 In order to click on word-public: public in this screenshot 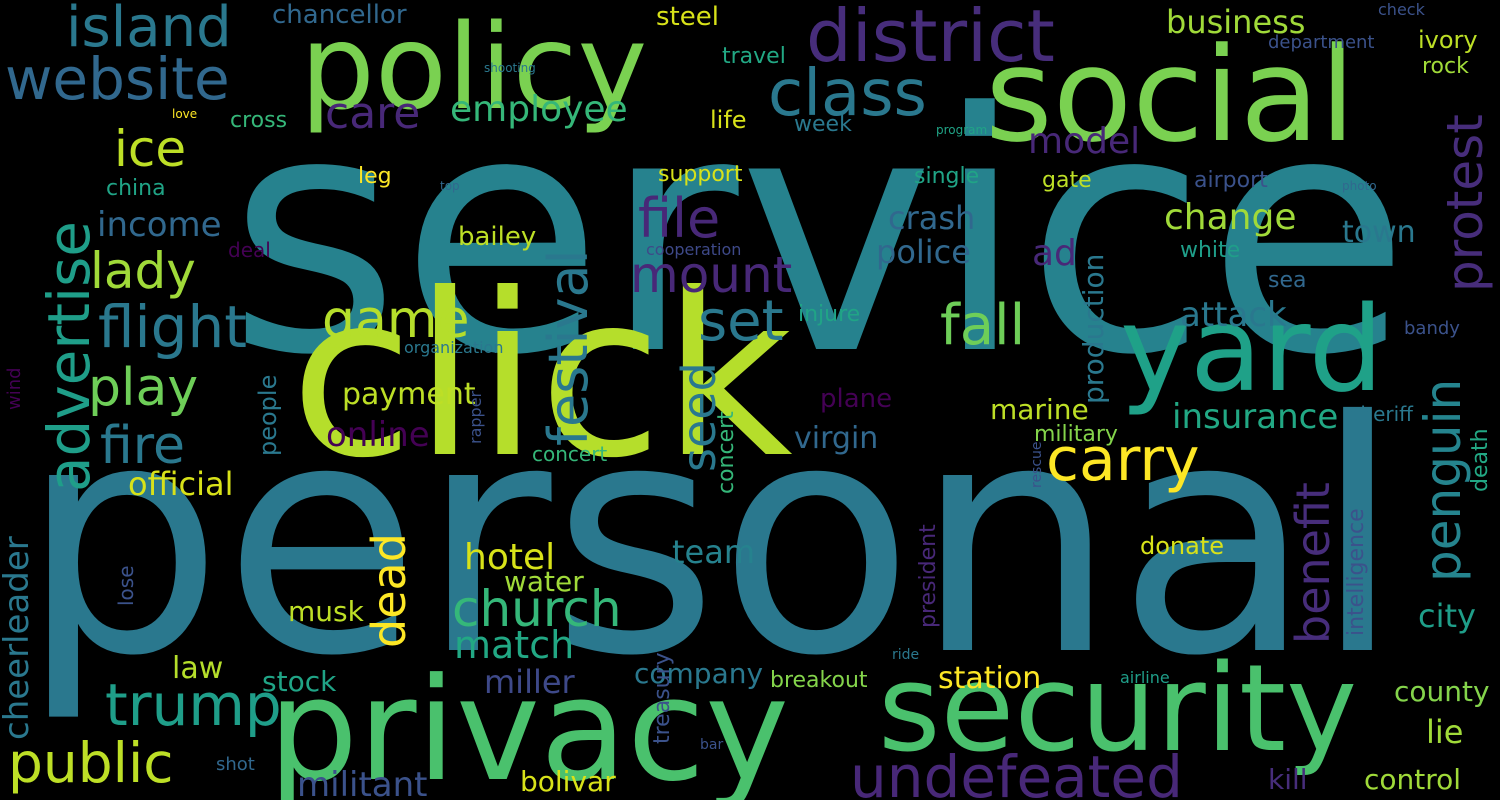, I will do `click(91, 763)`.